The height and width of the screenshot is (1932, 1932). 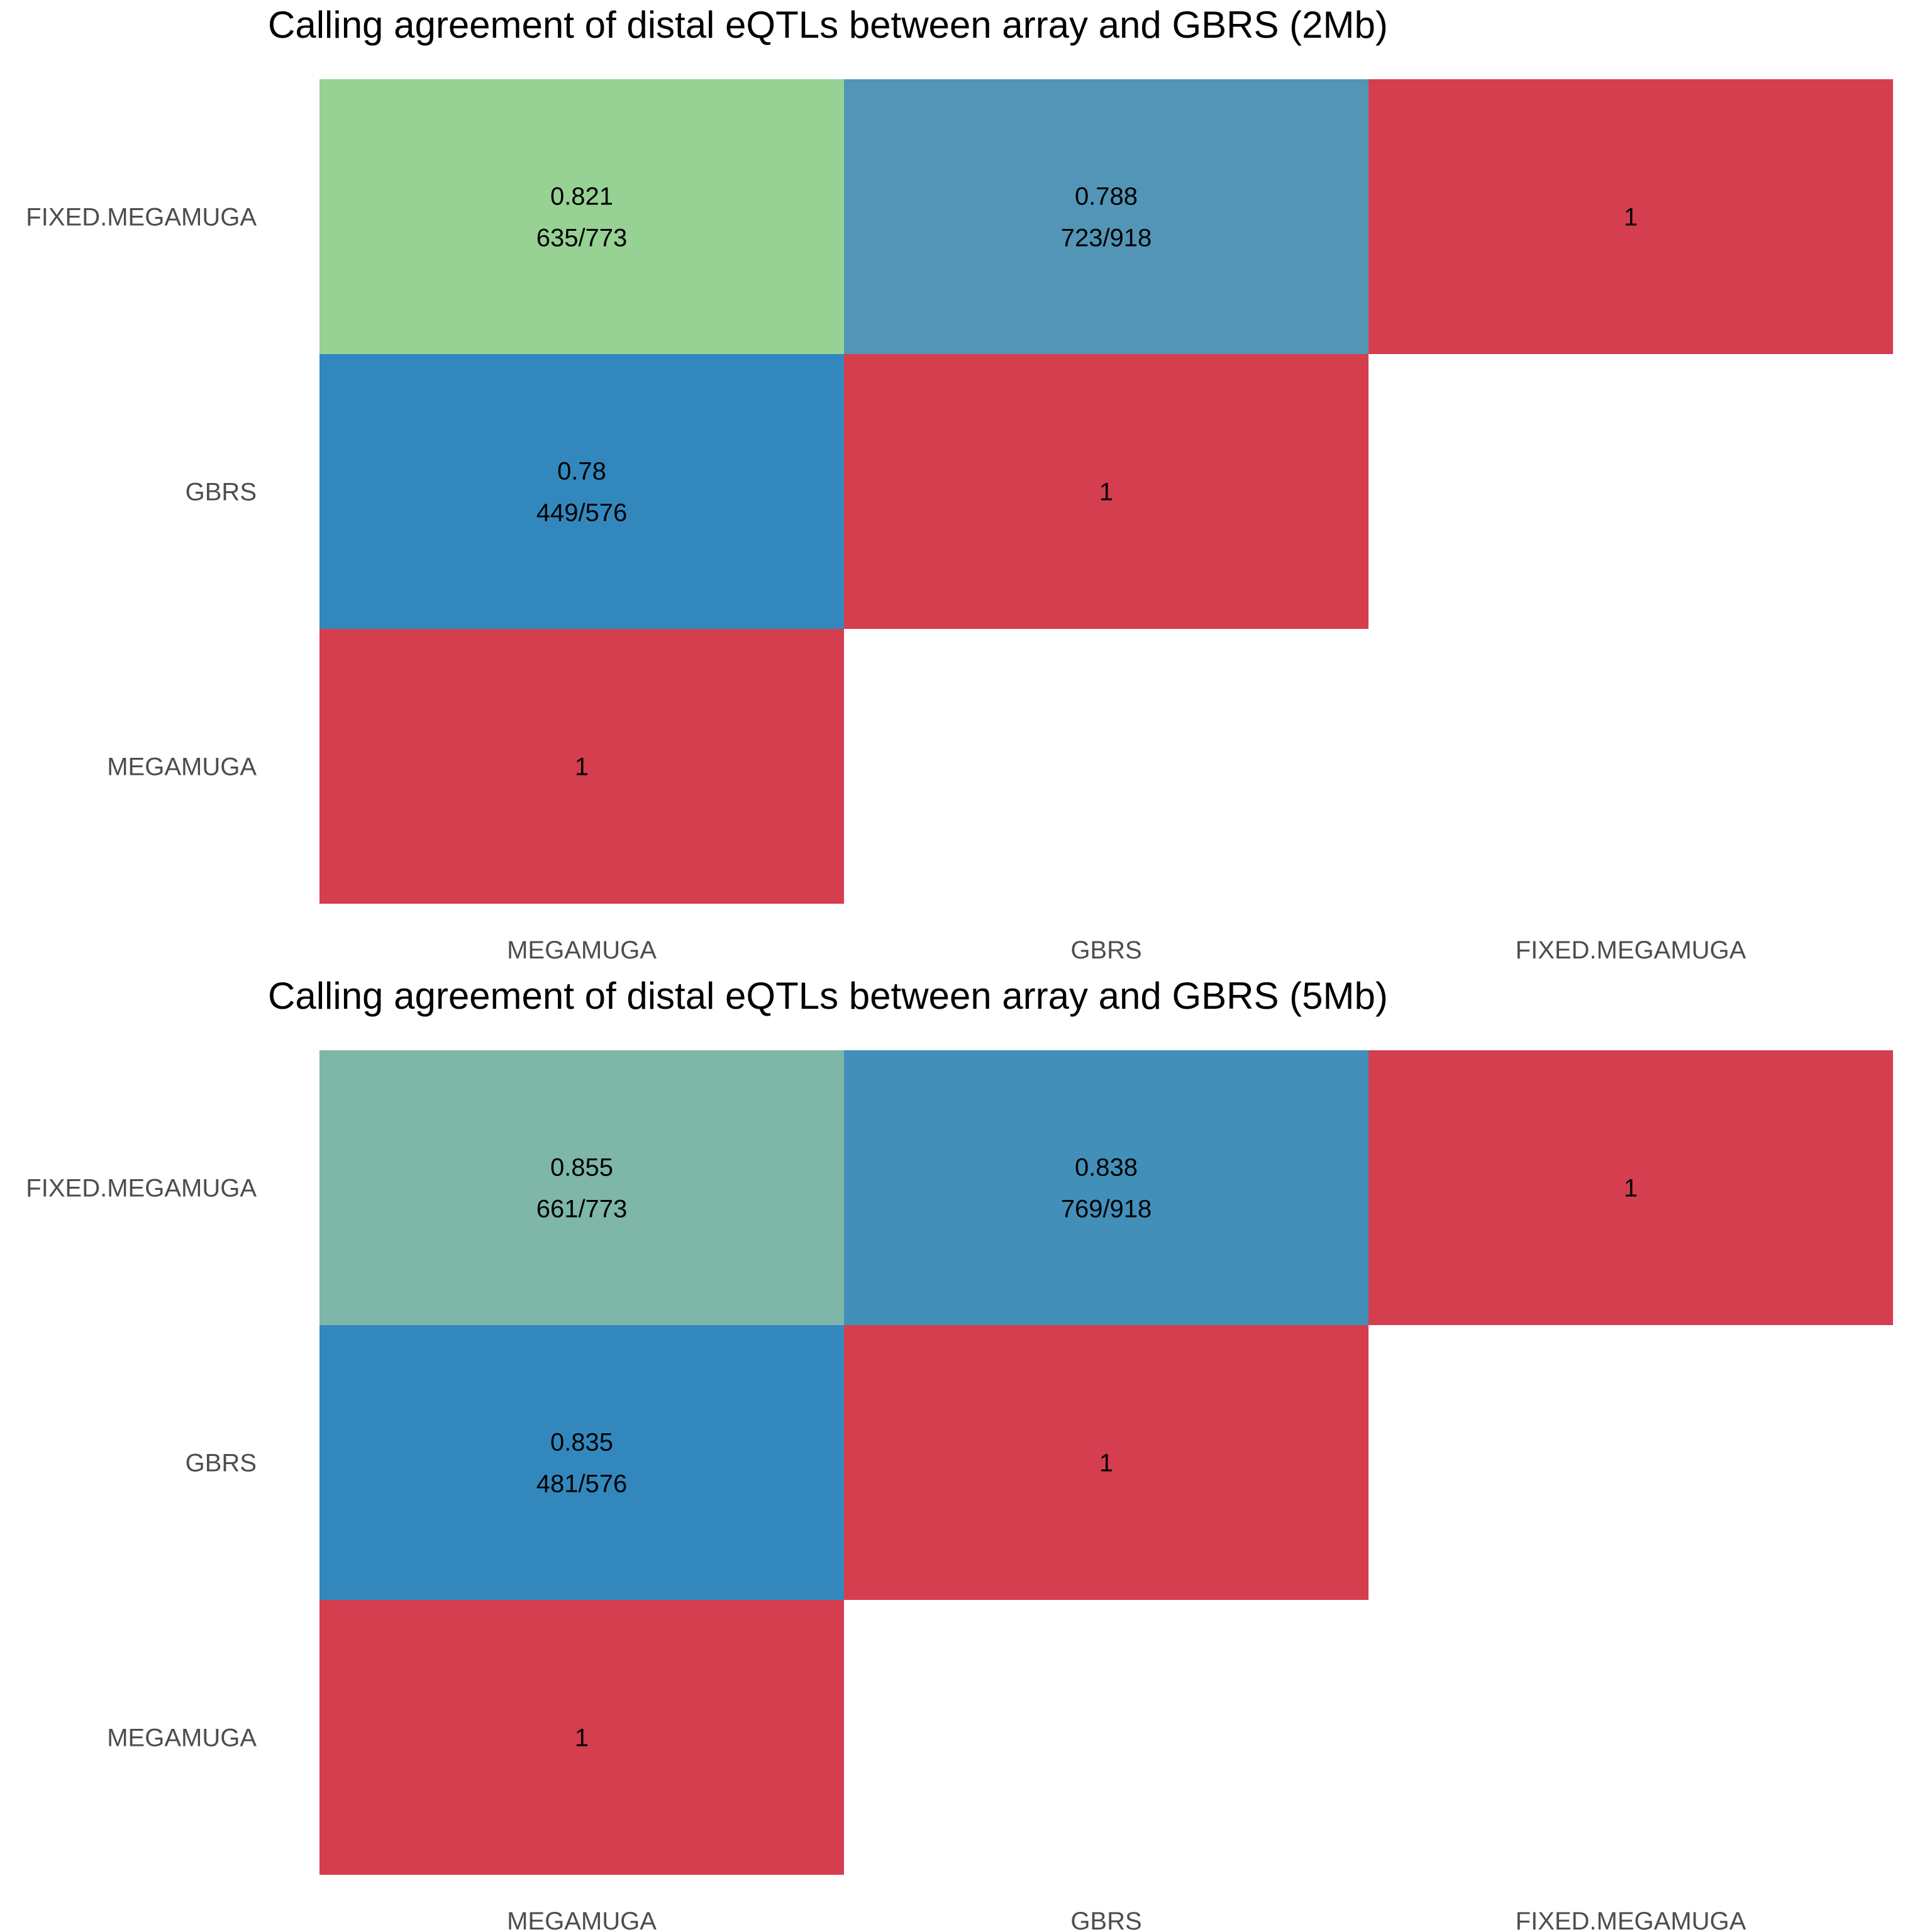 I want to click on heatmap-cell: 0.78 449/576, so click(x=581, y=491).